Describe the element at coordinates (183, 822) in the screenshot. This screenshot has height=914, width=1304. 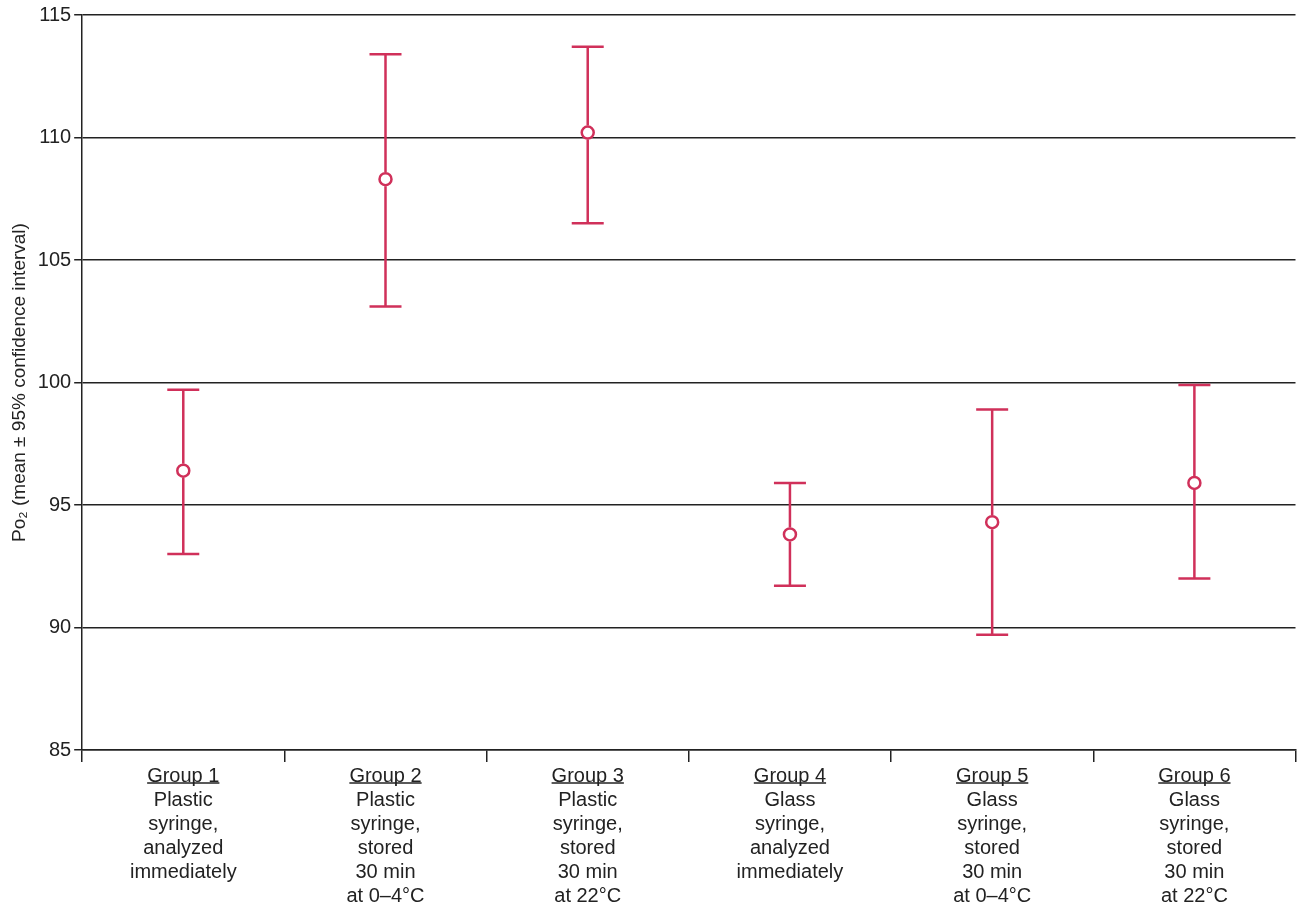
I see `x-tick-label: Group 1 Plastic syringe, analyzed immediately` at that location.